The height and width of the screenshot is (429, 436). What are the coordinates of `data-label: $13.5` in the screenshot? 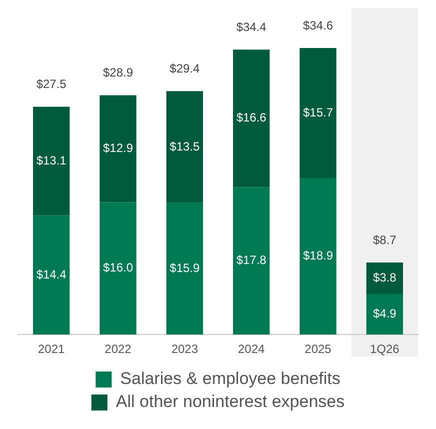 It's located at (185, 146).